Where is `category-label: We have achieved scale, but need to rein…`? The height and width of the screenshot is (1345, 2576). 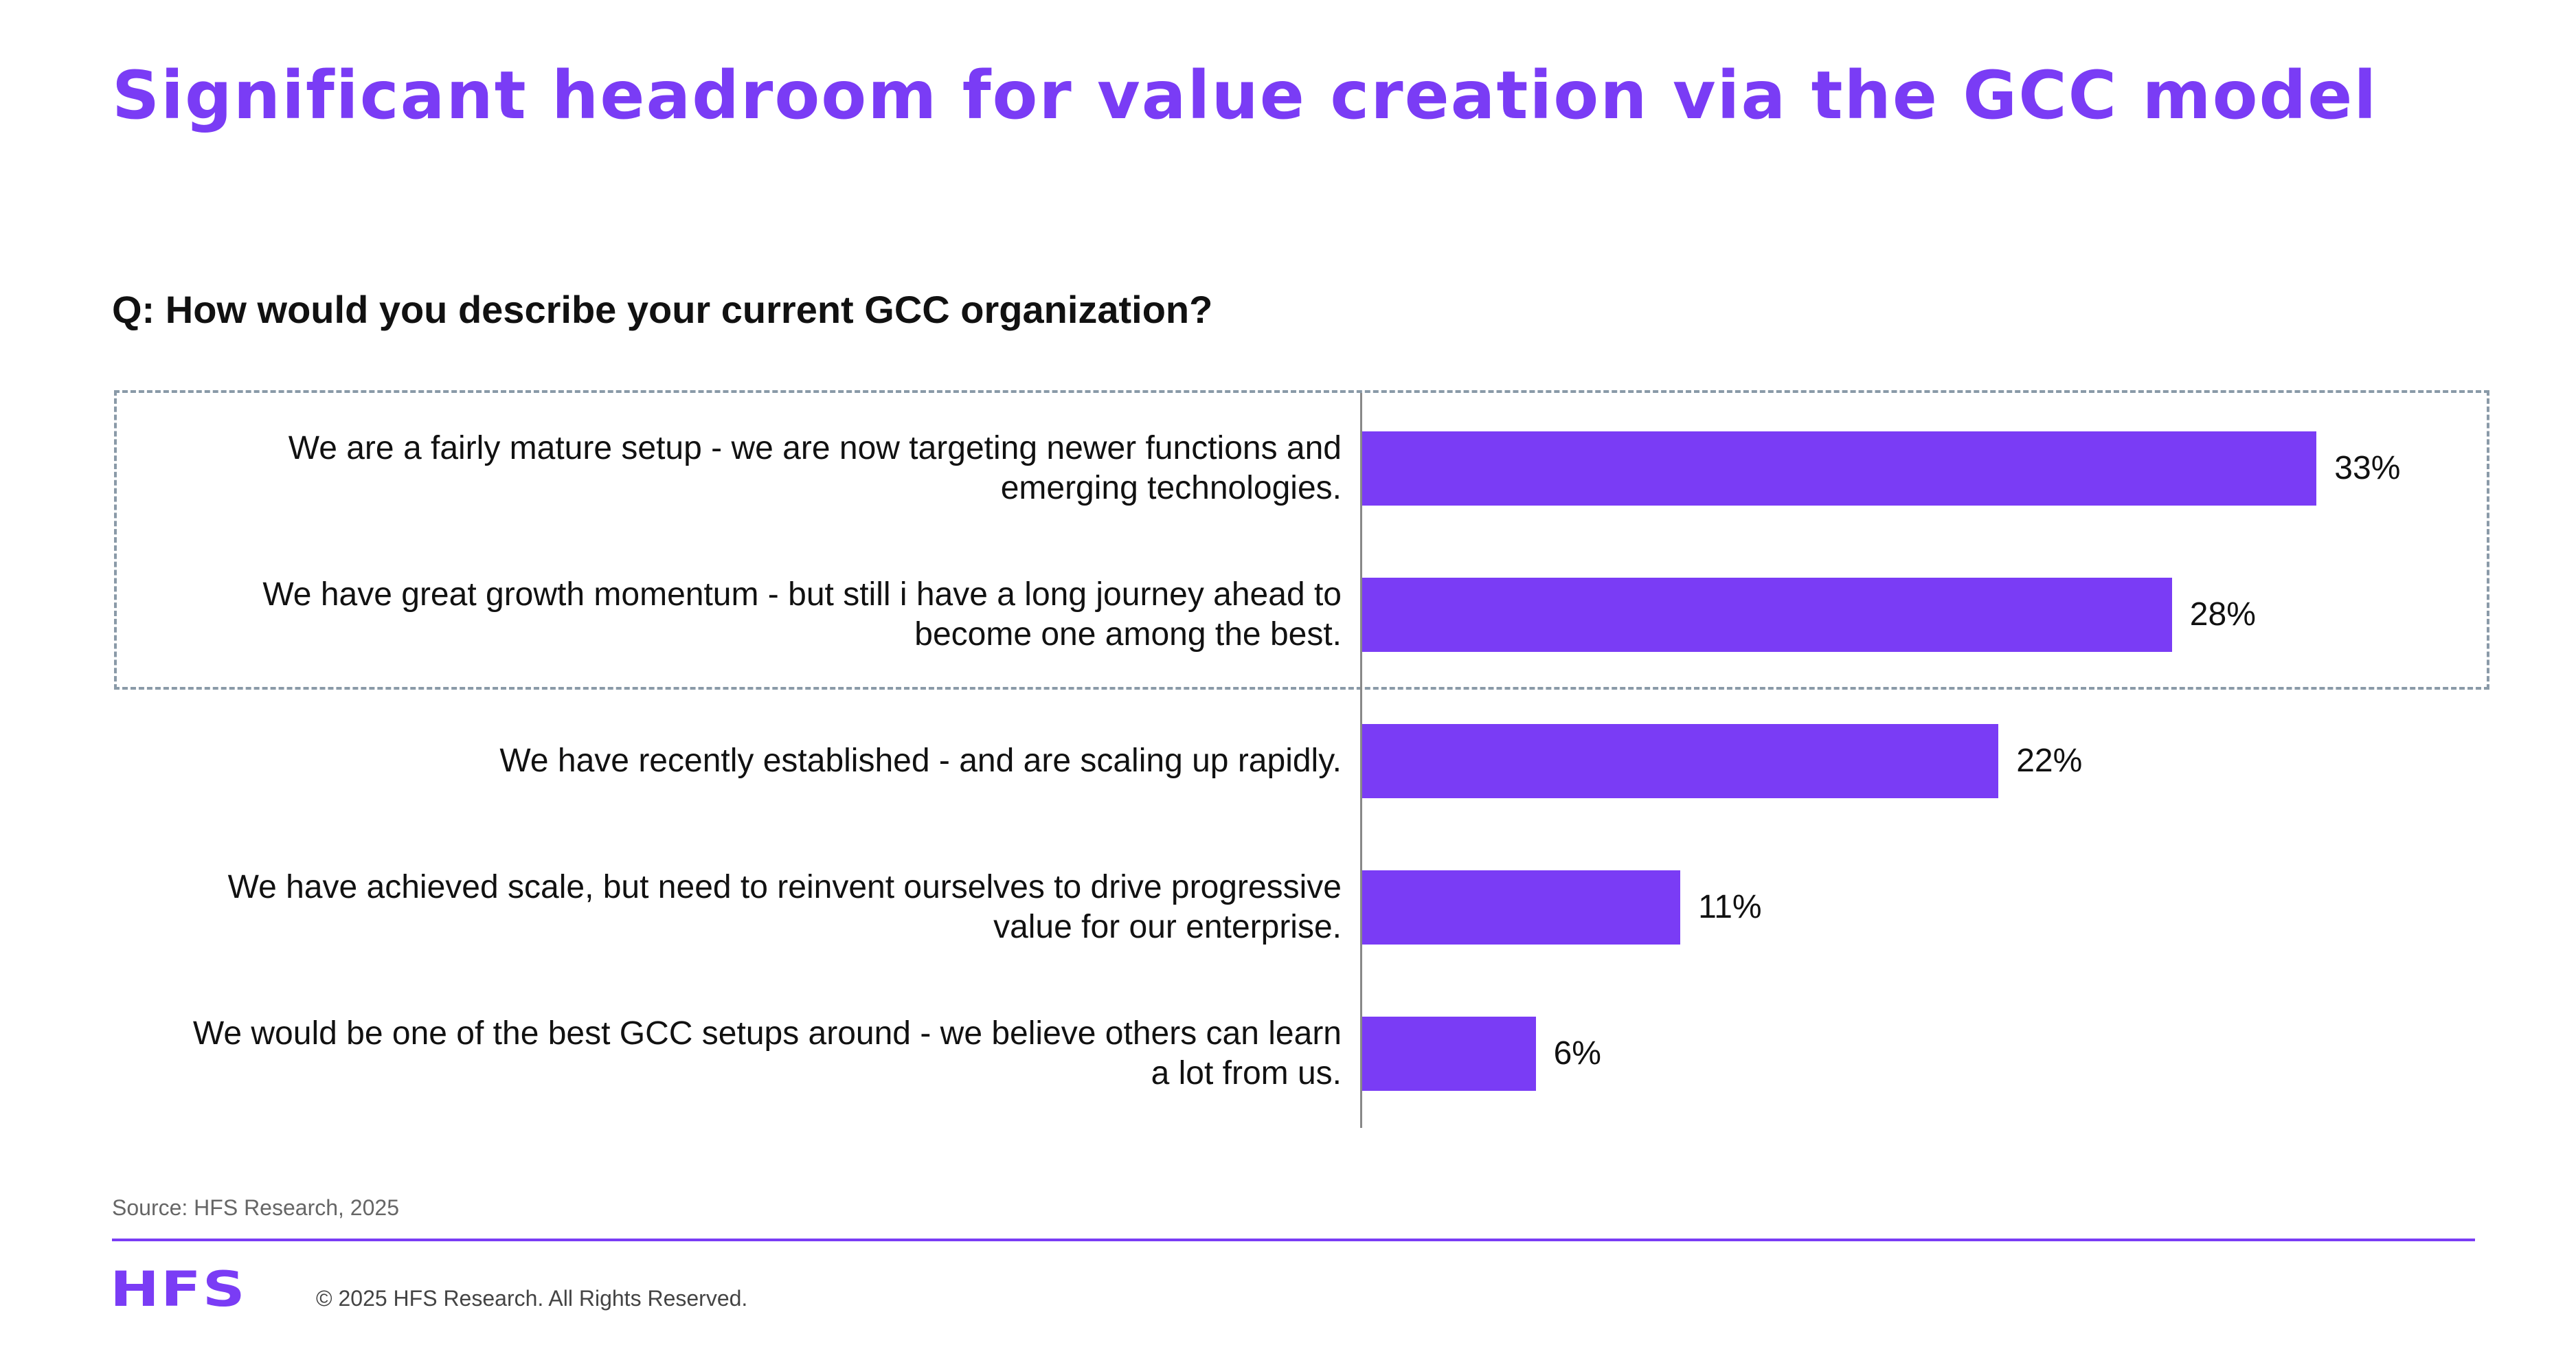 category-label: We have achieved scale, but need to rein… is located at coordinates (784, 907).